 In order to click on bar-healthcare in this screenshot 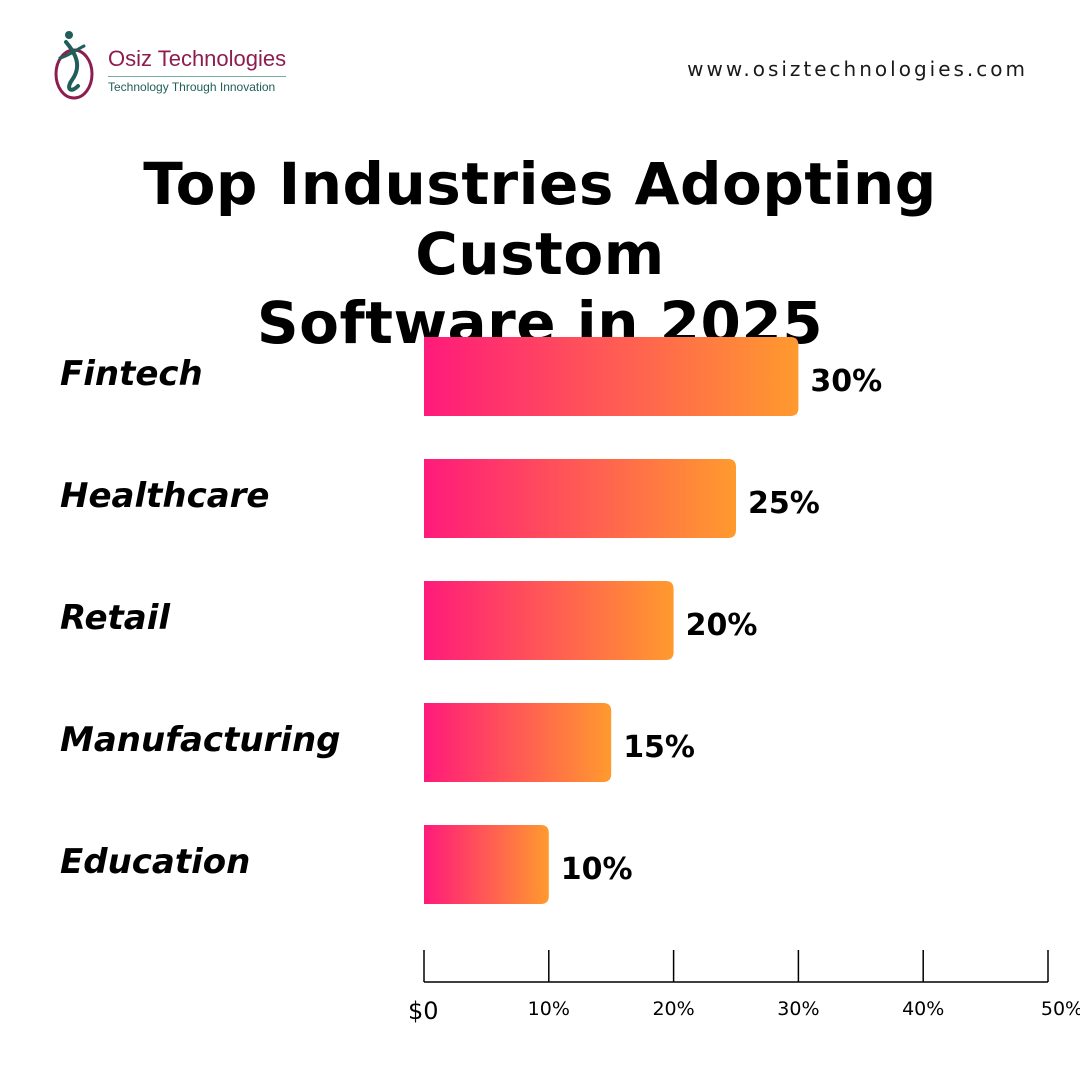, I will do `click(580, 498)`.